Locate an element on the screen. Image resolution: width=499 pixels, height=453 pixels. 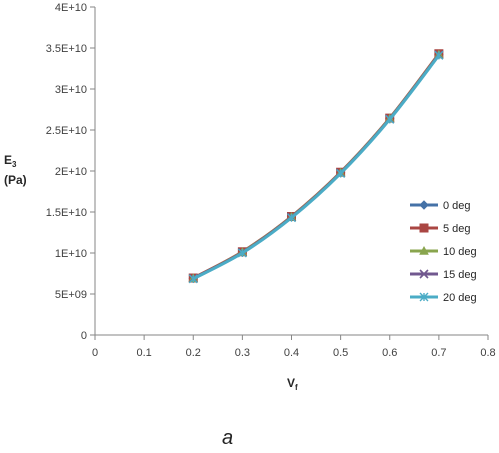
legend-label: 15 deg is located at coordinates (460, 275).